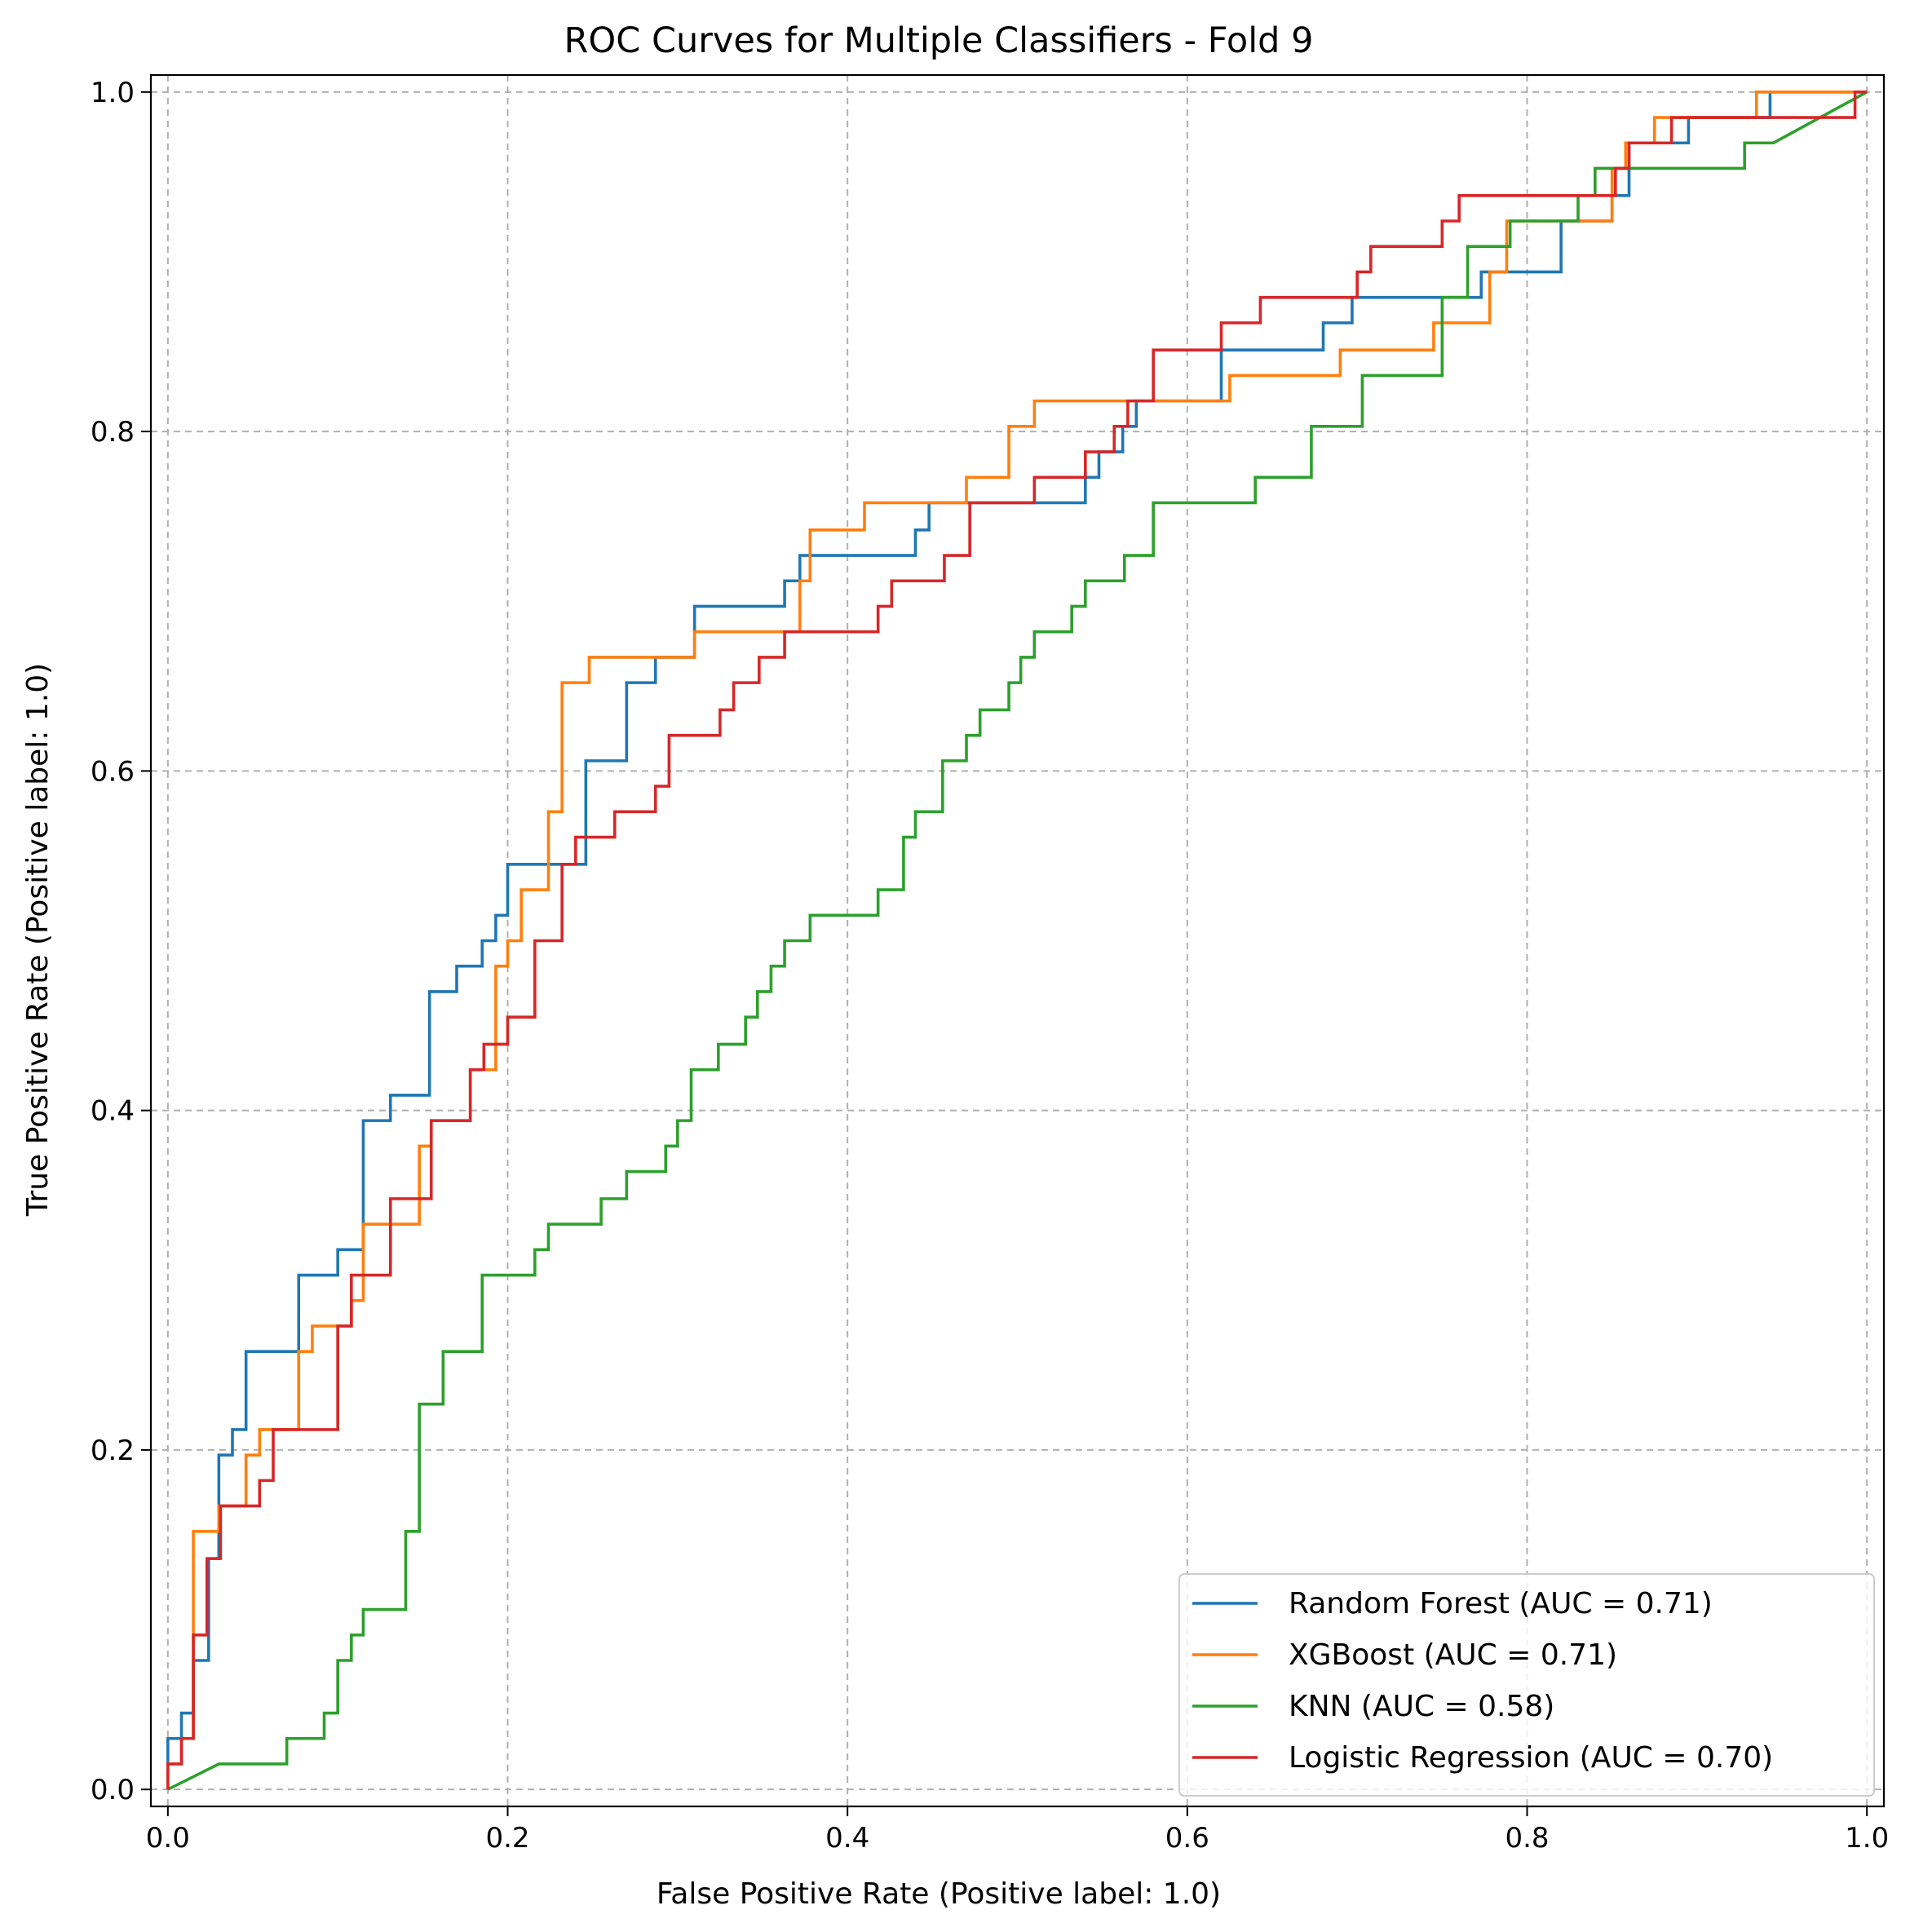  Describe the element at coordinates (1421, 1706) in the screenshot. I see `legend-label-2: KNN (AUC = 0.58)` at that location.